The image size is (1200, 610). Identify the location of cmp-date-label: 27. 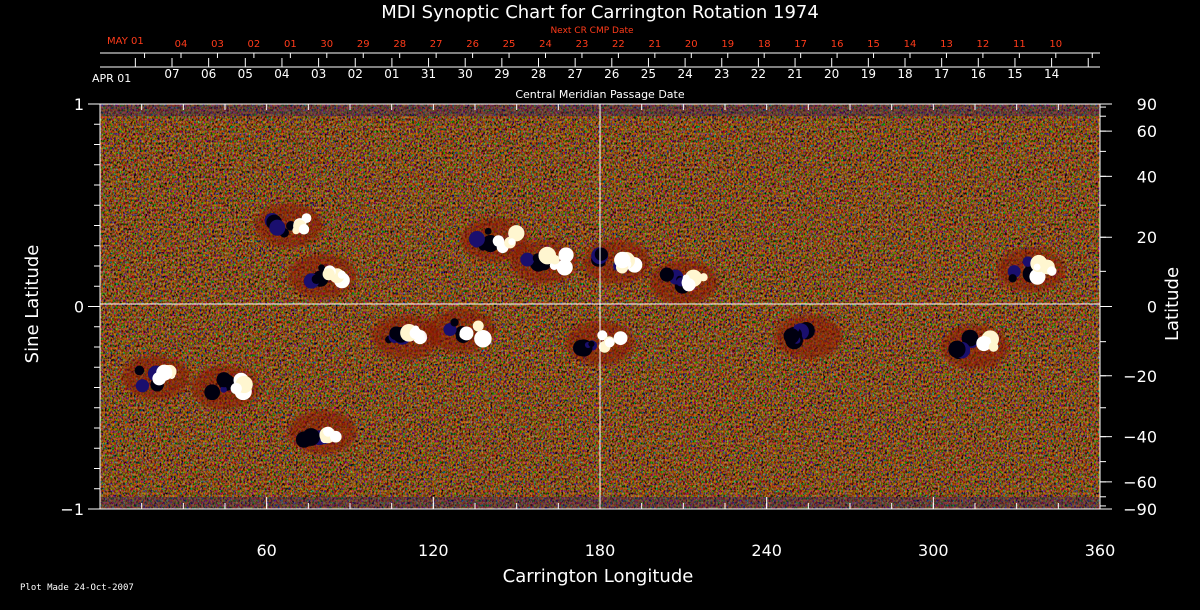
(575, 74).